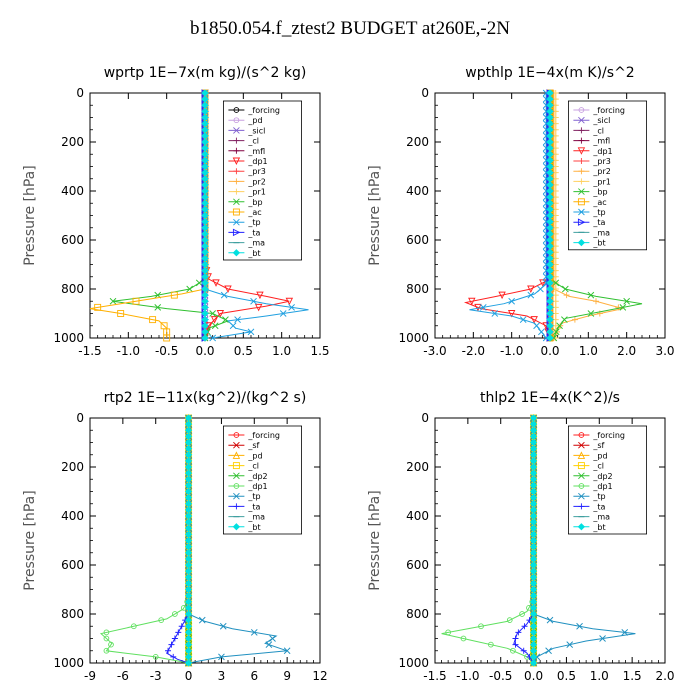 Image resolution: width=700 pixels, height=700 pixels. What do you see at coordinates (550, 338) in the screenshot?
I see `series-bt-point` at bounding box center [550, 338].